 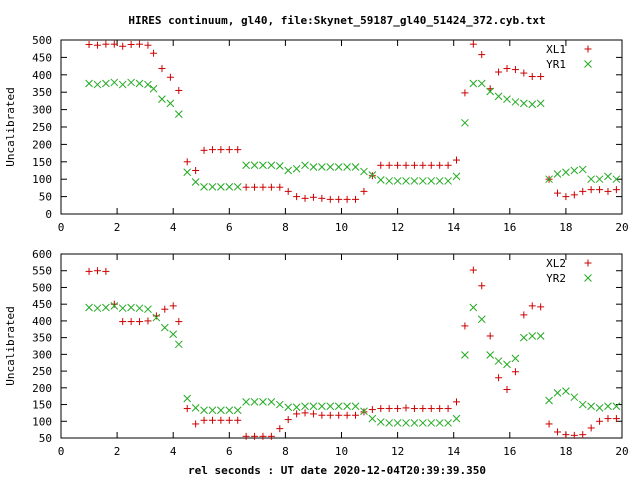 What do you see at coordinates (556, 278) in the screenshot?
I see `legend-label: YR2` at bounding box center [556, 278].